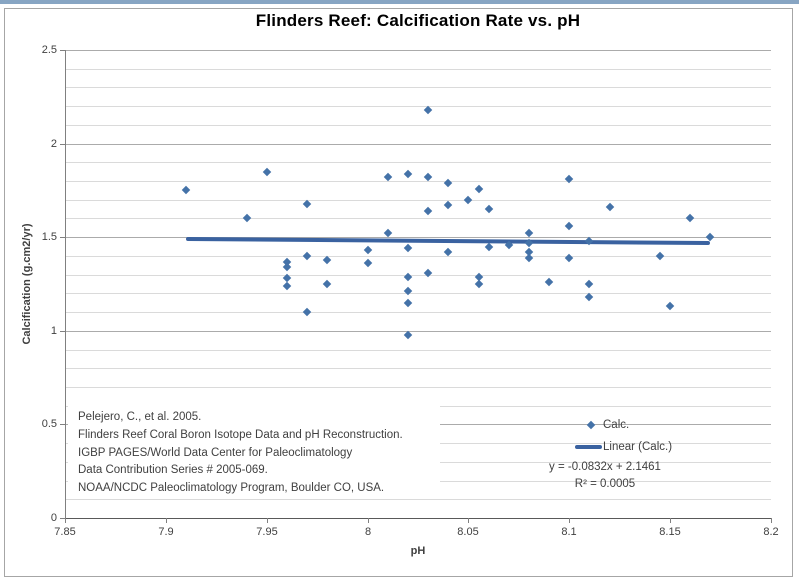 The height and width of the screenshot is (583, 799). What do you see at coordinates (588, 447) in the screenshot?
I see `trendline-swatch-icon` at bounding box center [588, 447].